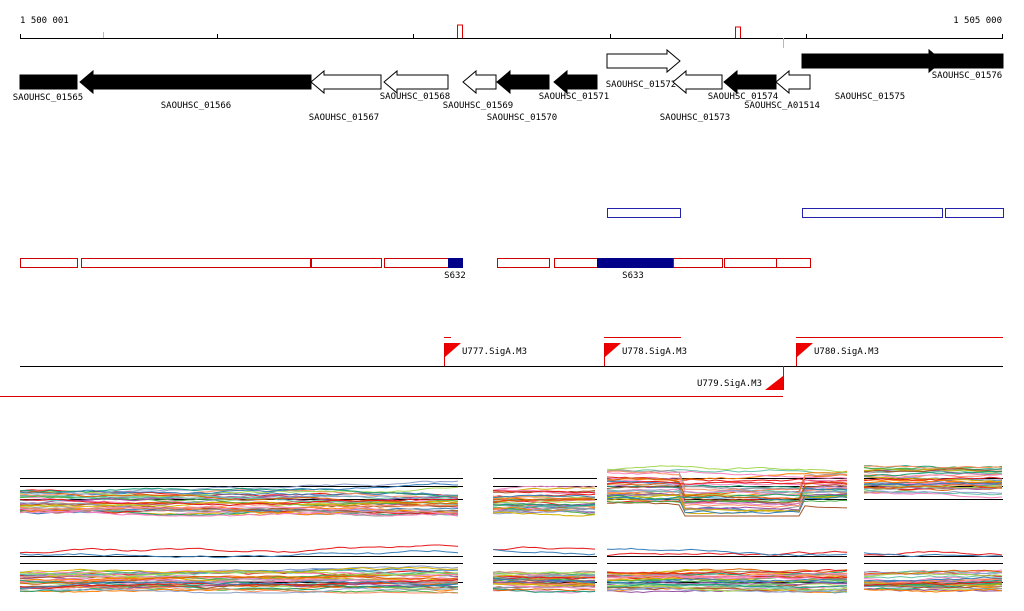 This screenshot has height=611, width=1024. I want to click on gene-label: SAOUHSC_01575, so click(870, 97).